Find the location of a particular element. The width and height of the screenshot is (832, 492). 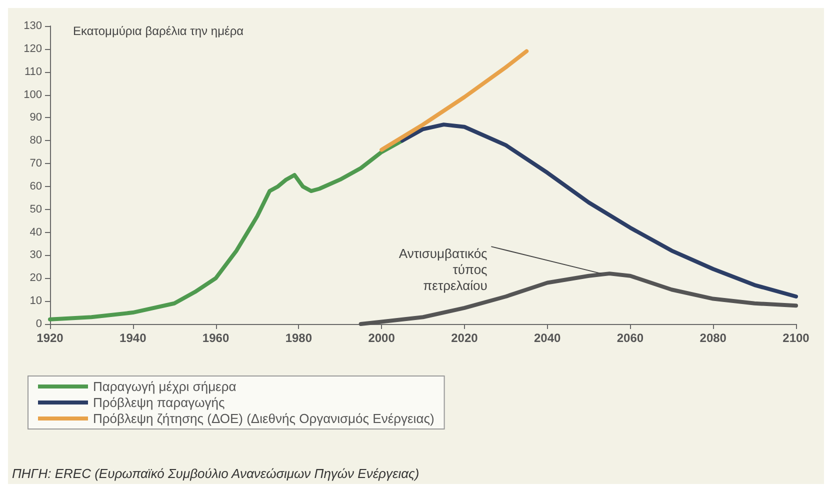

x-tick-label: 2000 is located at coordinates (382, 338).